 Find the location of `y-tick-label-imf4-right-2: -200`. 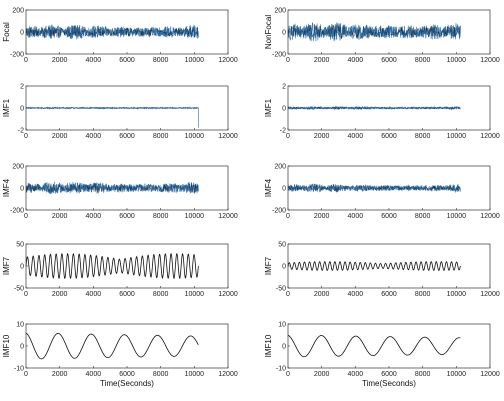

y-tick-label-imf4-right-2: -200 is located at coordinates (279, 211).